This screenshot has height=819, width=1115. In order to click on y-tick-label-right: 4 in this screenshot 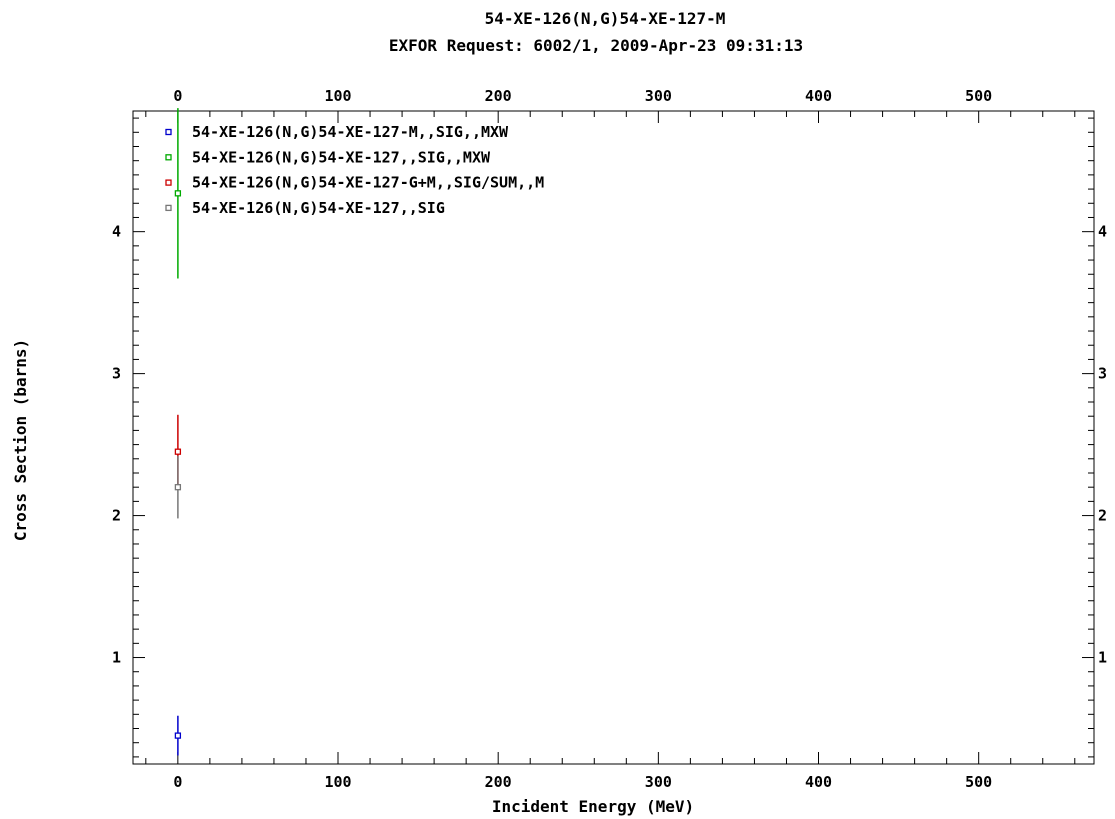, I will do `click(1102, 232)`.